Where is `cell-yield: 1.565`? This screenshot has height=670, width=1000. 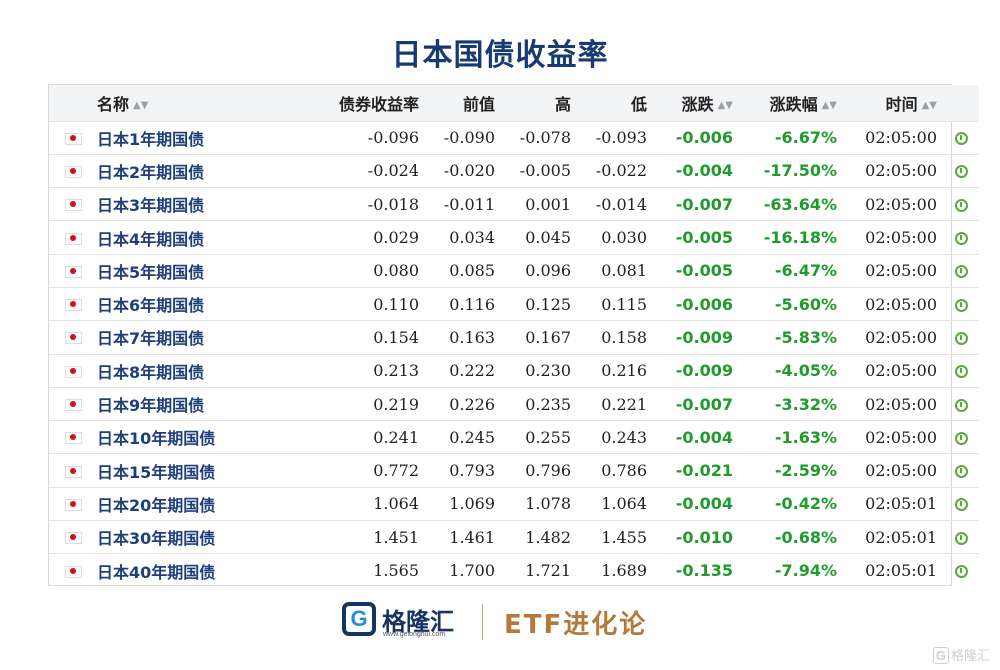
cell-yield: 1.565 is located at coordinates (396, 571).